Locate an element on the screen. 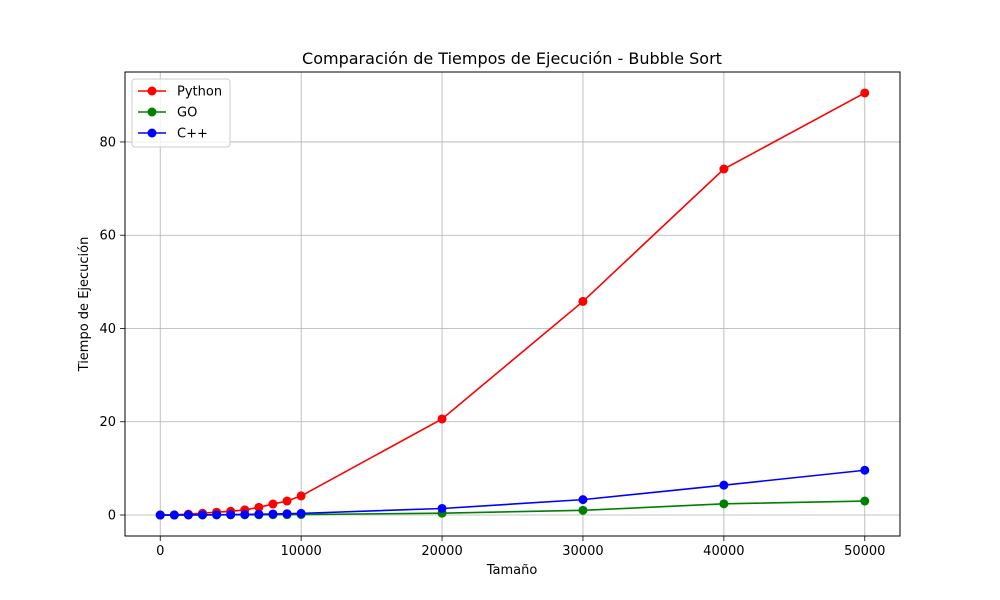  y-tick-label: 60 is located at coordinates (107, 236).